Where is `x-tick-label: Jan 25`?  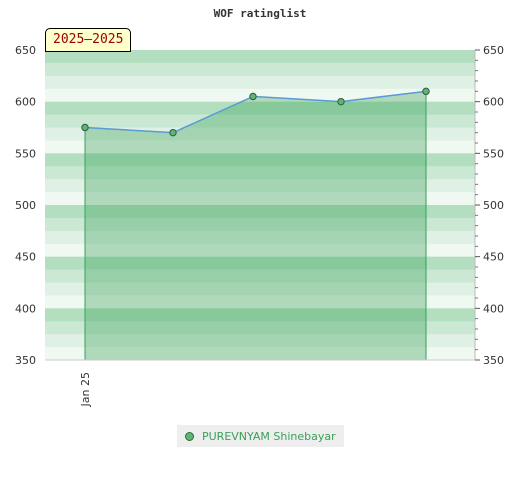
x-tick-label: Jan 25 is located at coordinates (85, 389).